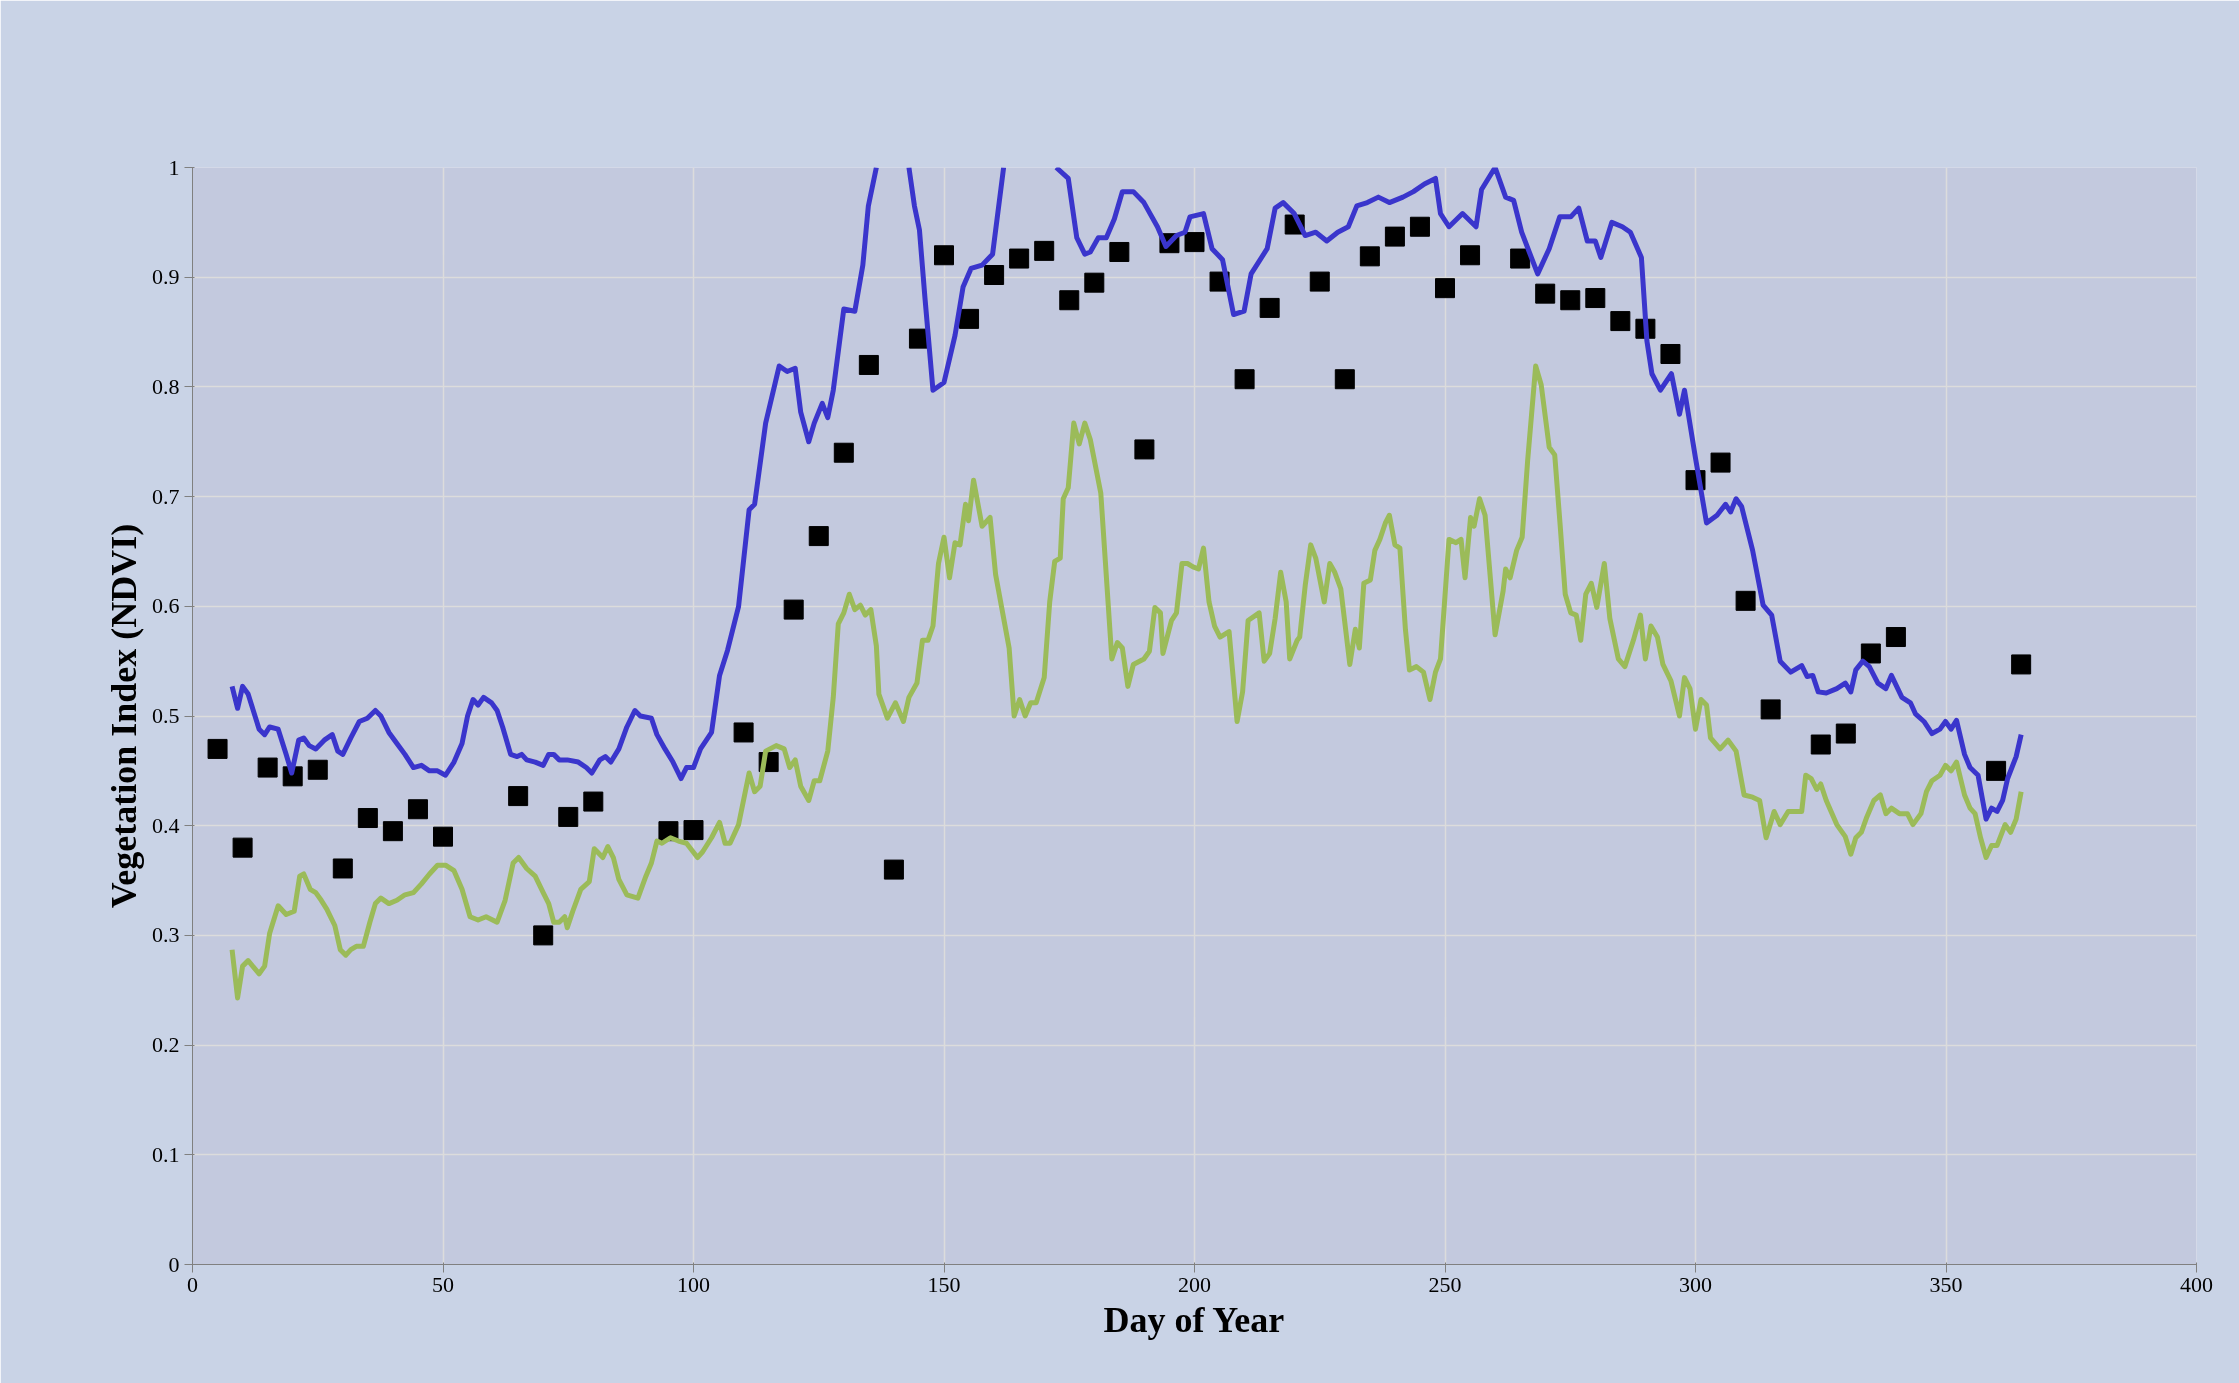 Image resolution: width=2239 pixels, height=1383 pixels. I want to click on y-tick-label: 0.4, so click(166, 825).